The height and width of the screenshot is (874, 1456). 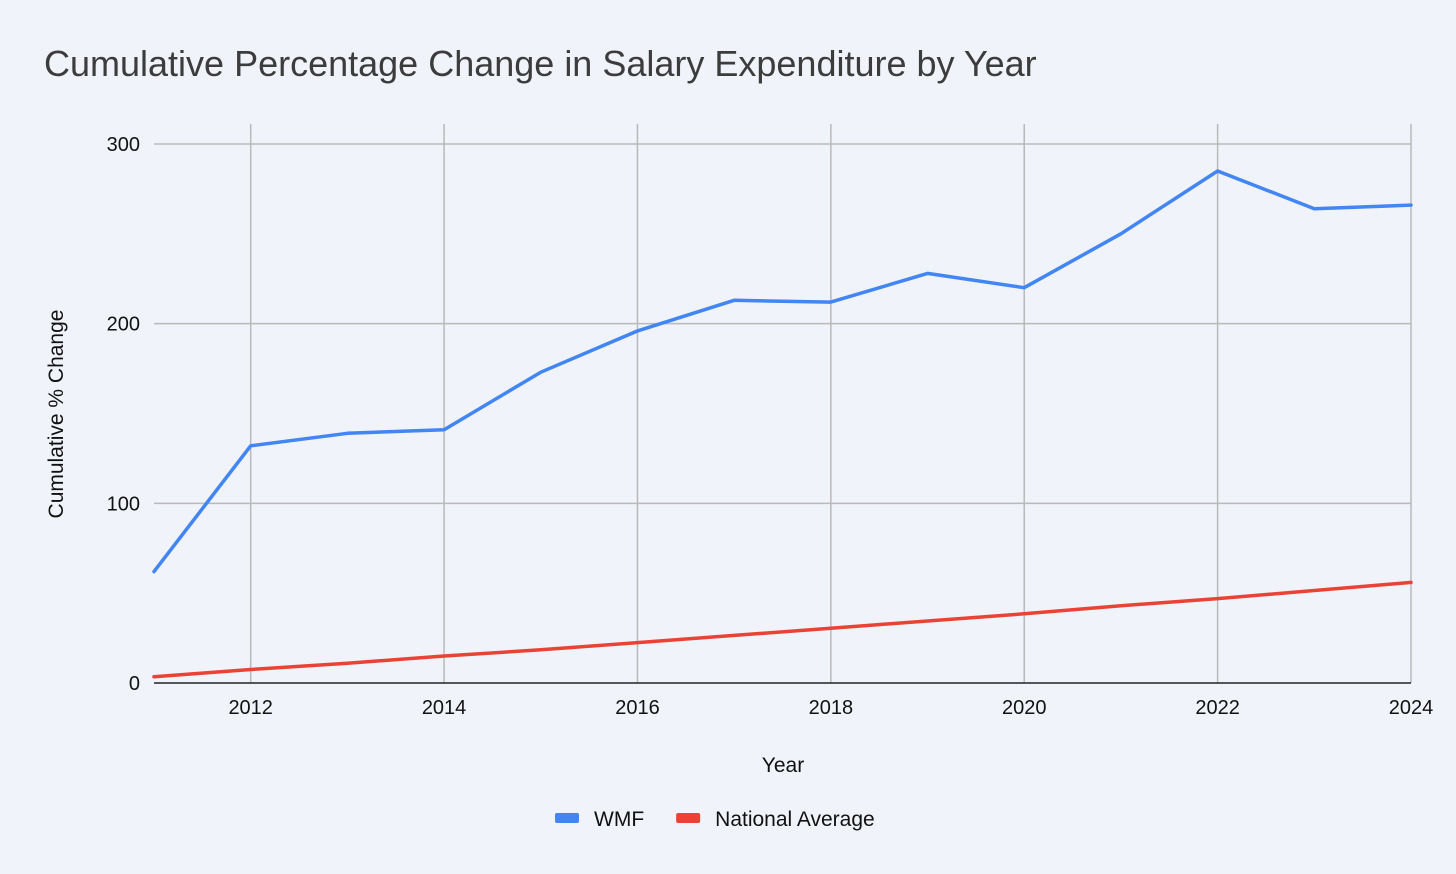 I want to click on y-tick-label: 100, so click(x=123, y=504).